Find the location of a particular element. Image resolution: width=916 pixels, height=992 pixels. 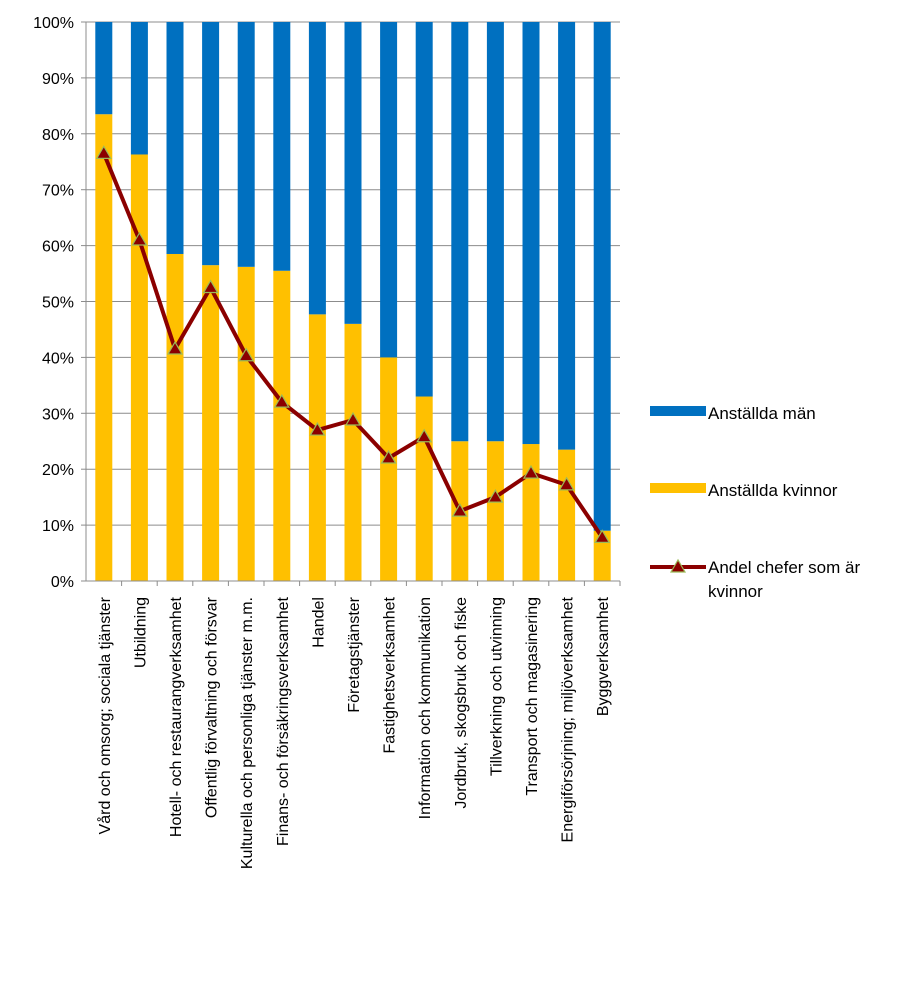

legend-label-men: Anställda män is located at coordinates (762, 413).